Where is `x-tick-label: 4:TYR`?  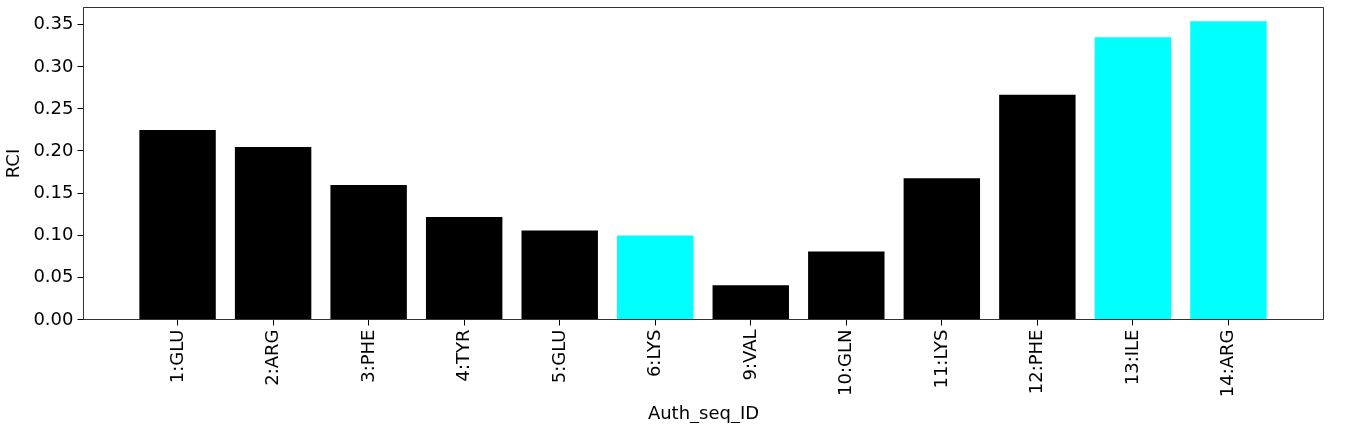 x-tick-label: 4:TYR is located at coordinates (463, 355).